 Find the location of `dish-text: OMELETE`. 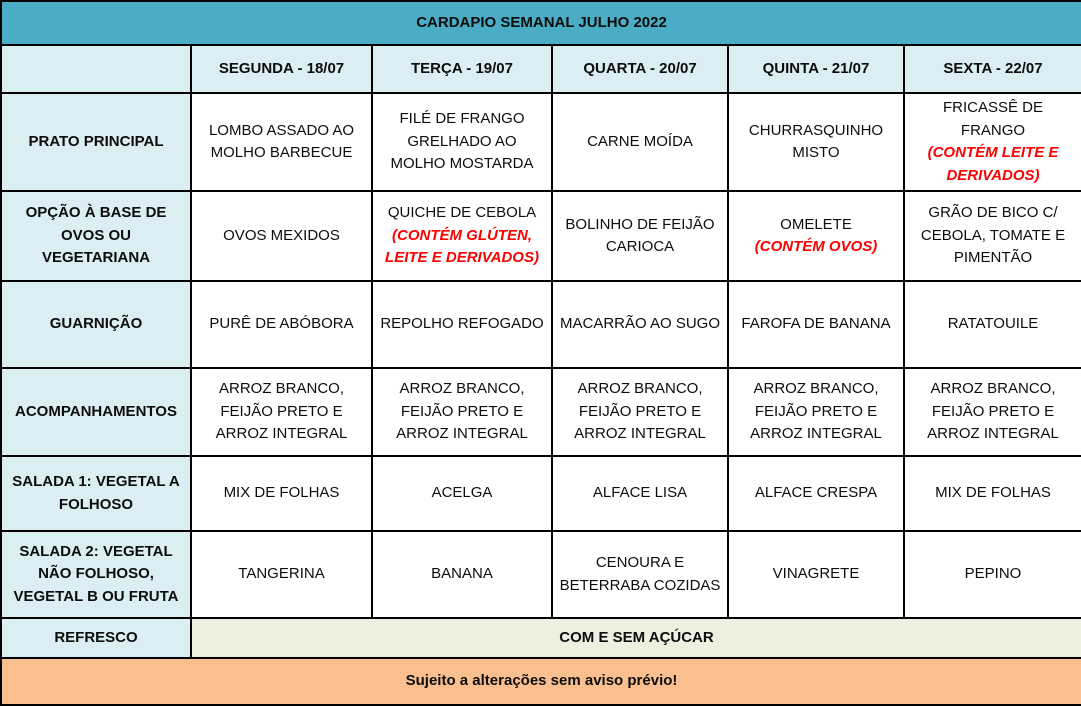

dish-text: OMELETE is located at coordinates (816, 224).